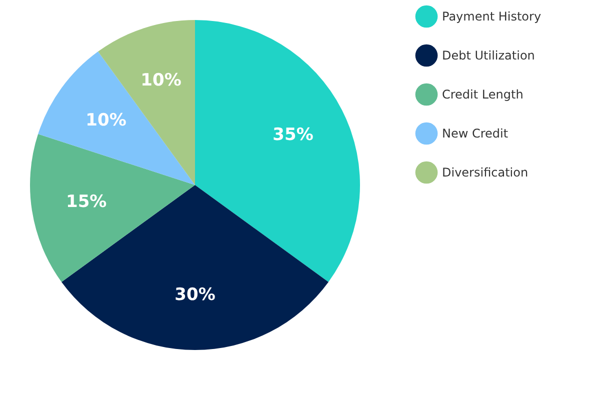  I want to click on legend-label: Payment History, so click(492, 17).